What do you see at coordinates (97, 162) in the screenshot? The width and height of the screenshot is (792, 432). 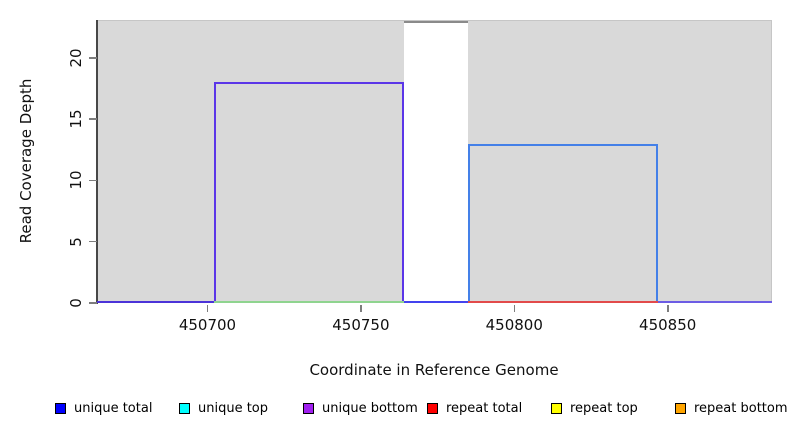 I see `y-axis-line` at bounding box center [97, 162].